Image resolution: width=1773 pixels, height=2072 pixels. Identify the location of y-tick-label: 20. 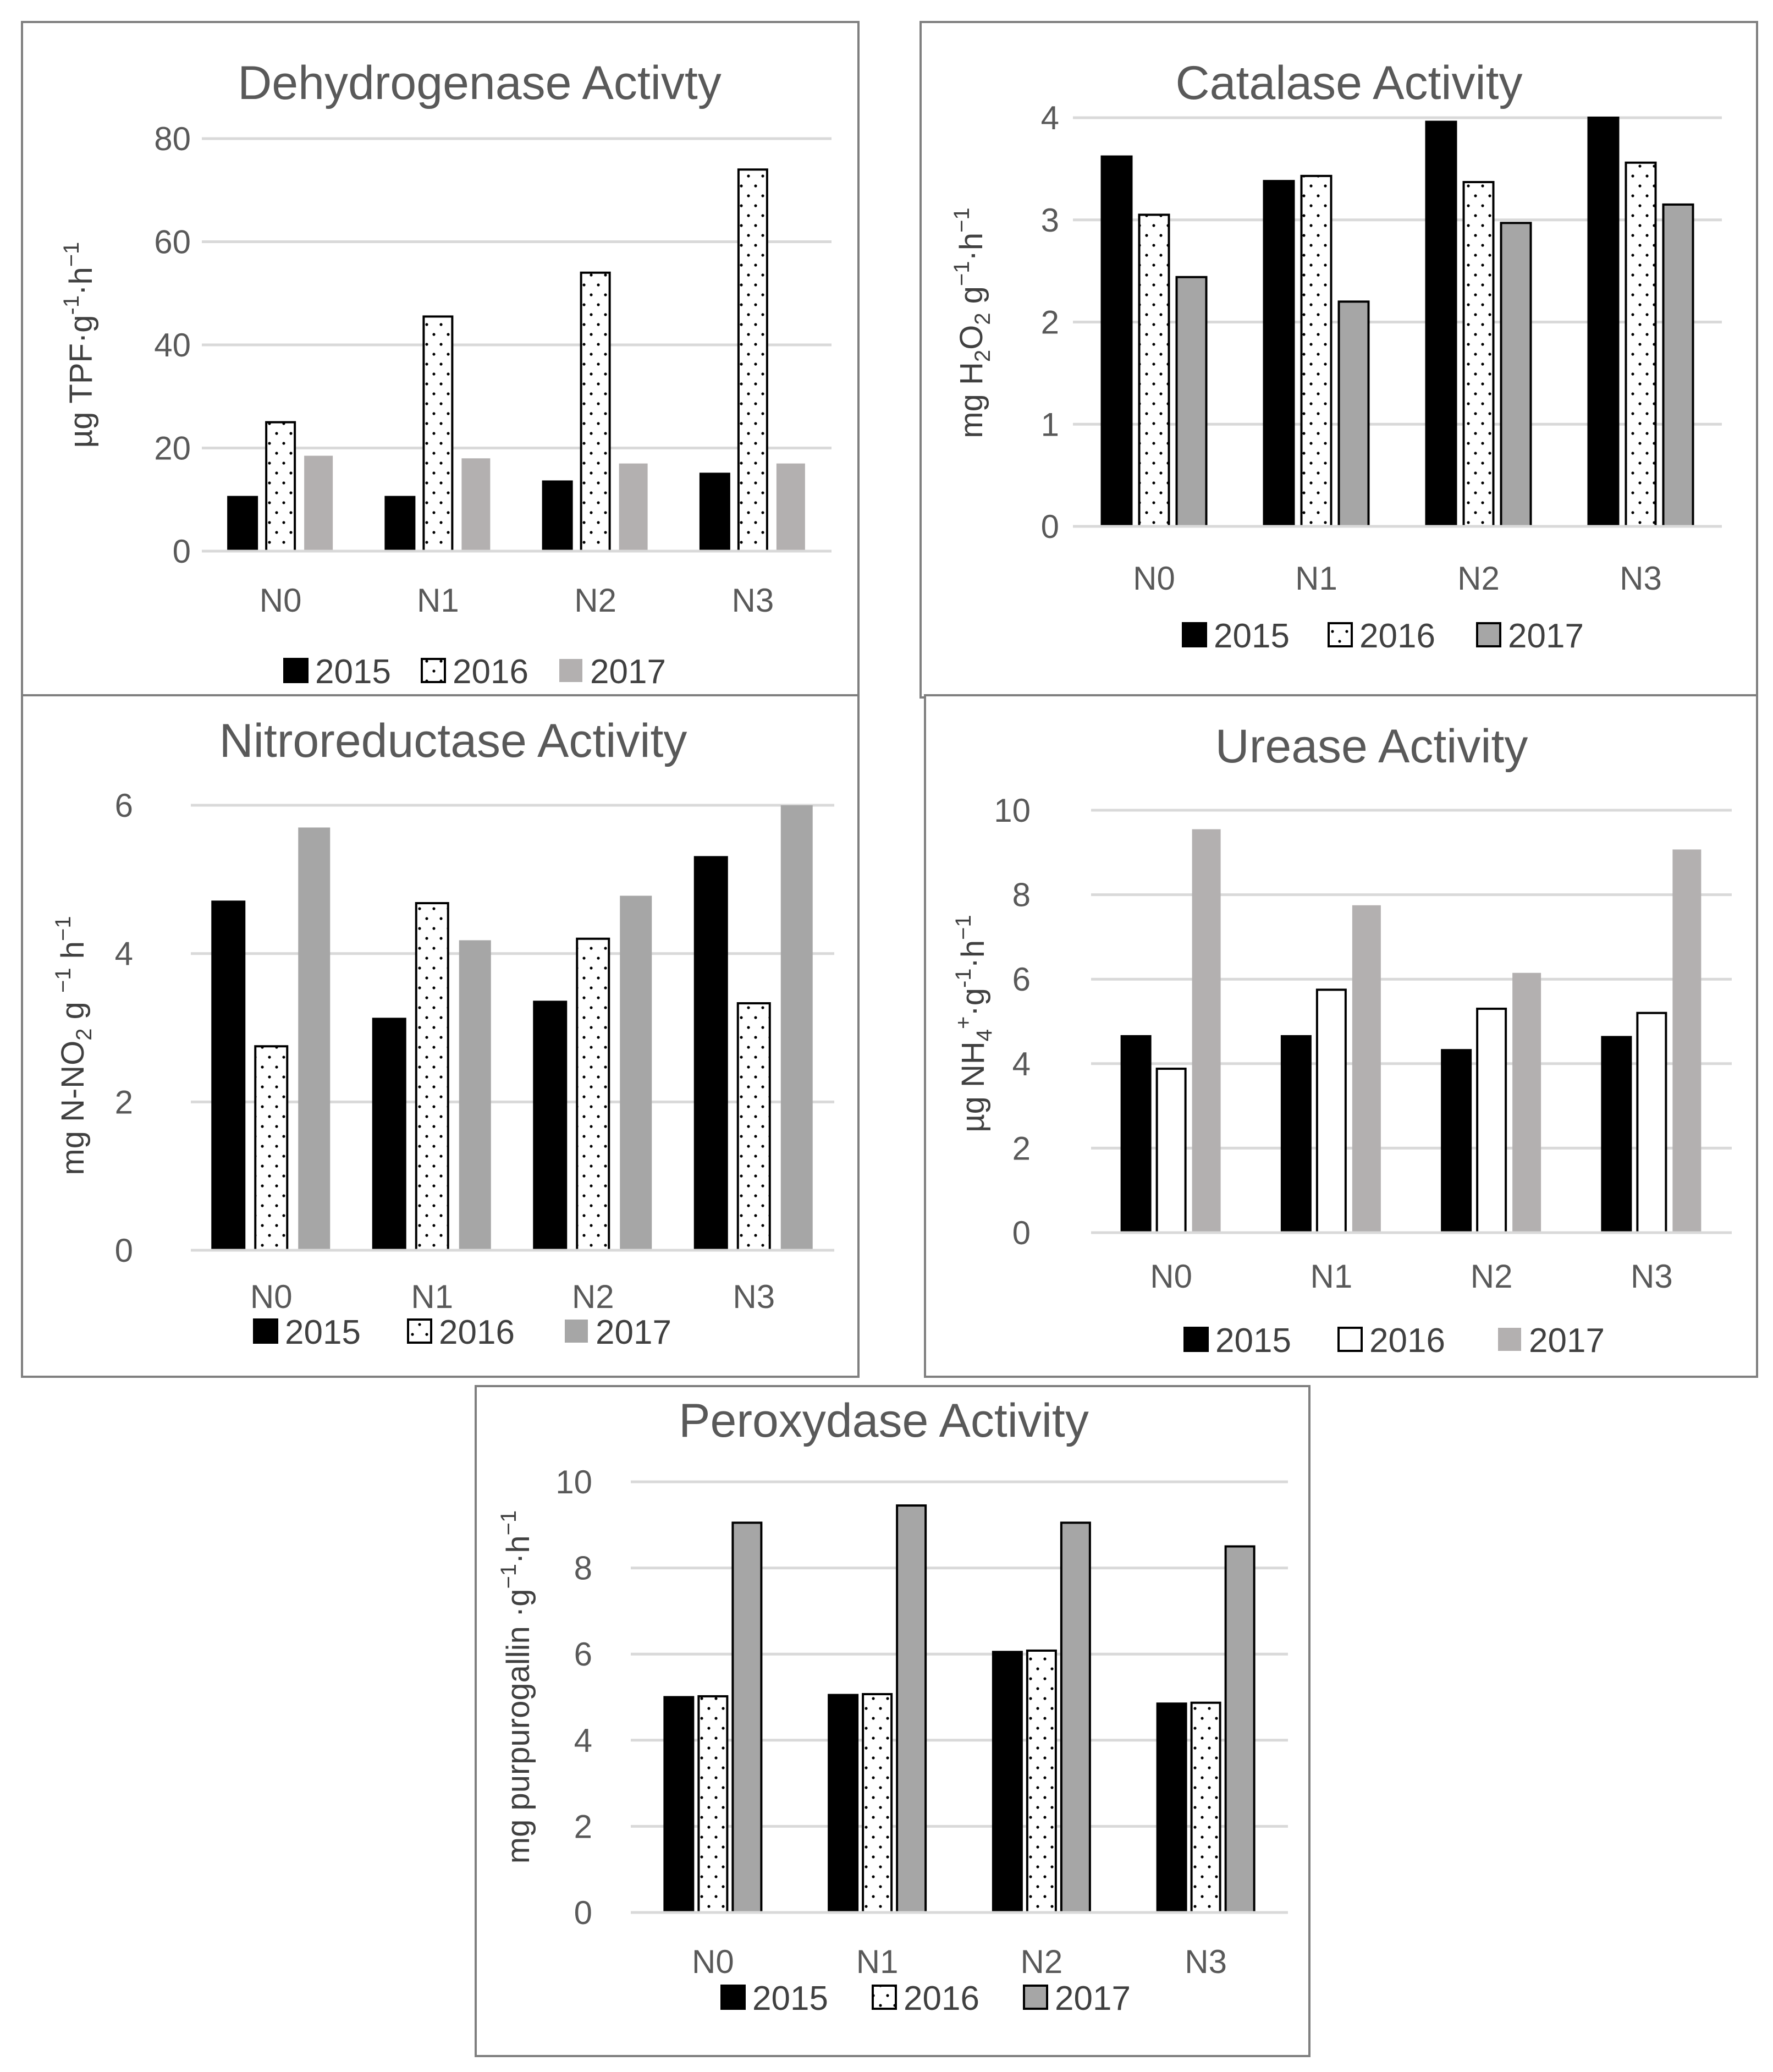
(172, 449).